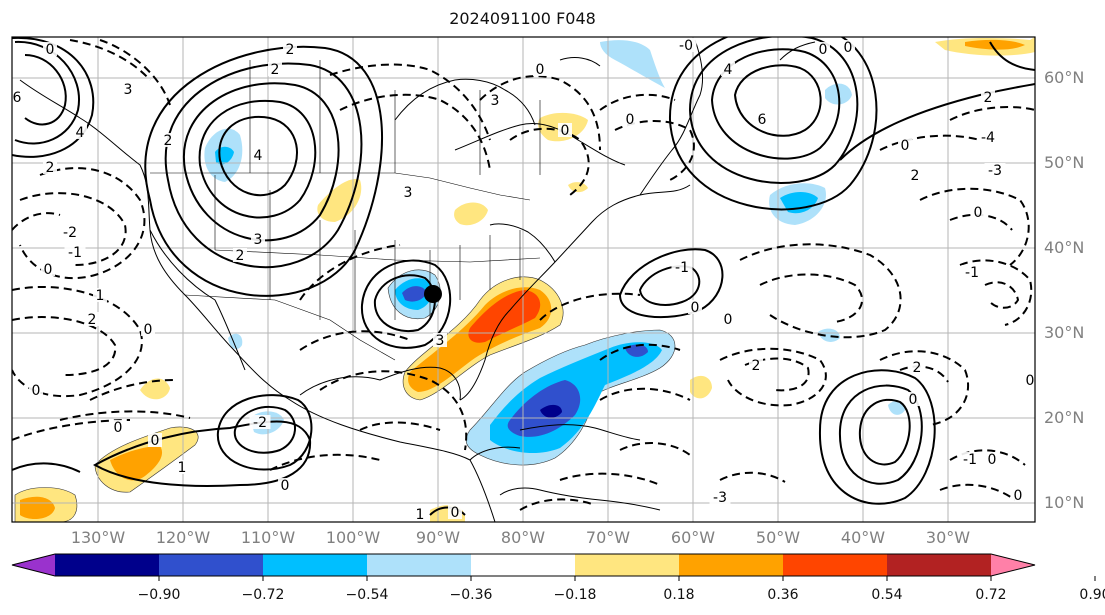  I want to click on contour-label: 4, so click(258, 156).